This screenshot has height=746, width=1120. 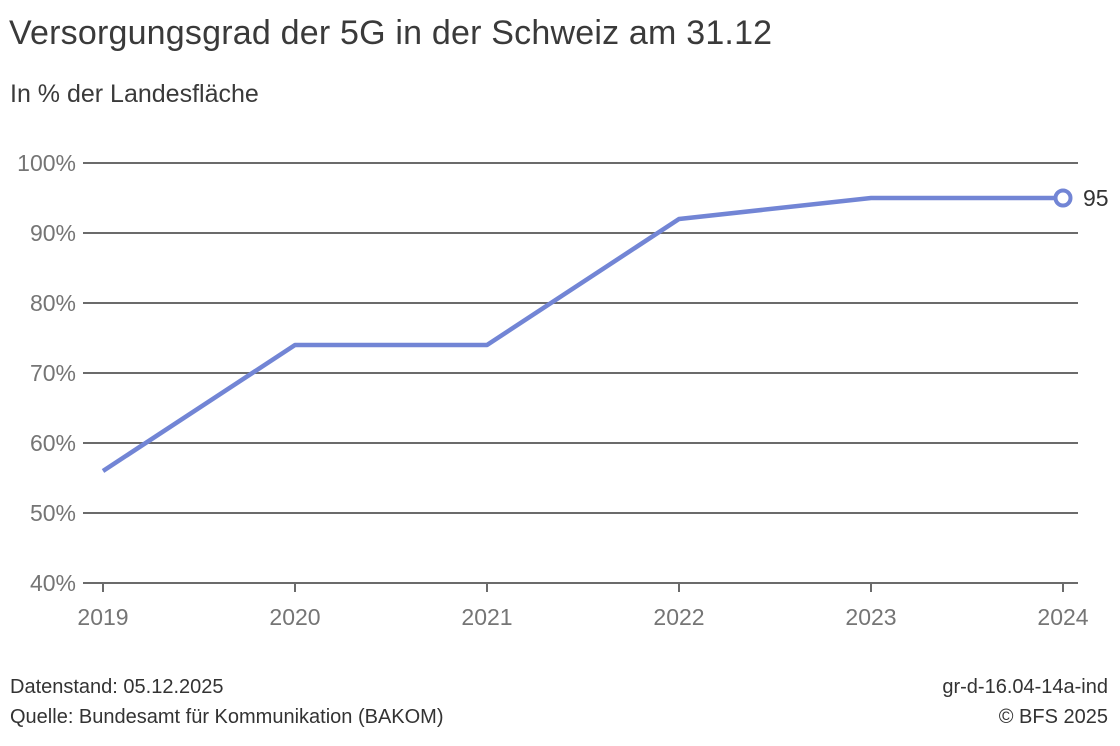 I want to click on x-tick-label: 2024, so click(x=1062, y=617).